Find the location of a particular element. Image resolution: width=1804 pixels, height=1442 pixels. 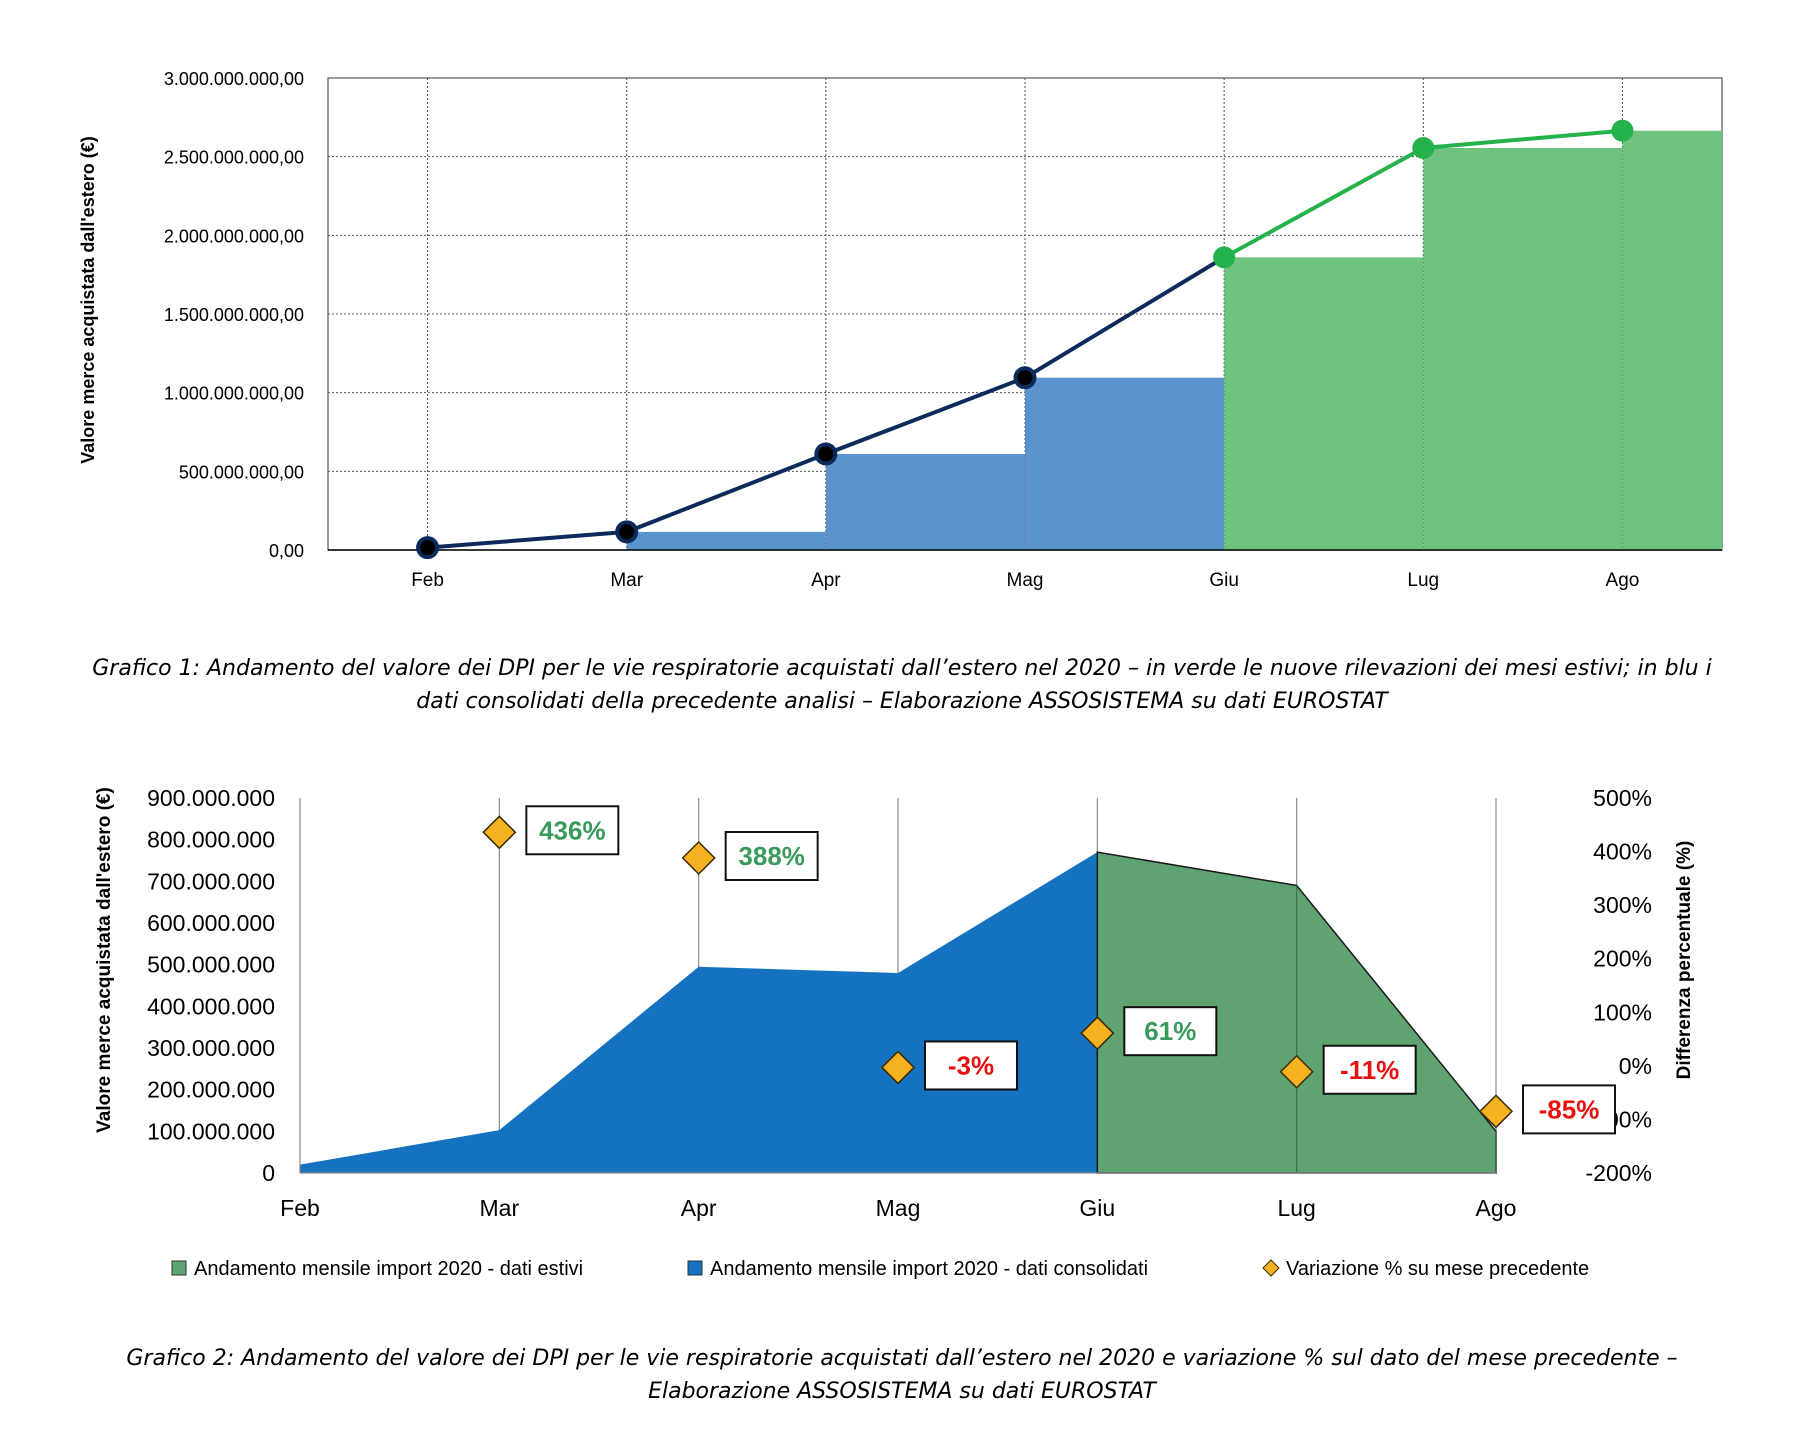

chart2-x-tick-label: Feb is located at coordinates (300, 1208).